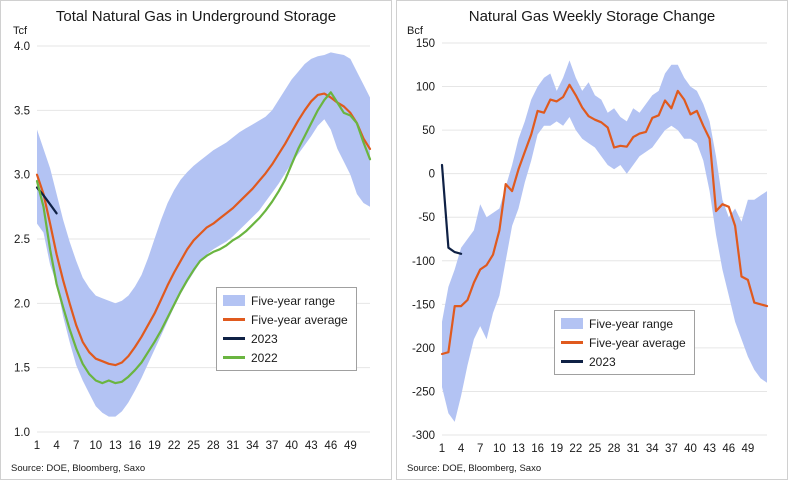 This screenshot has width=788, height=481. What do you see at coordinates (22, 47) in the screenshot?
I see `y-tick-label: 4.0` at bounding box center [22, 47].